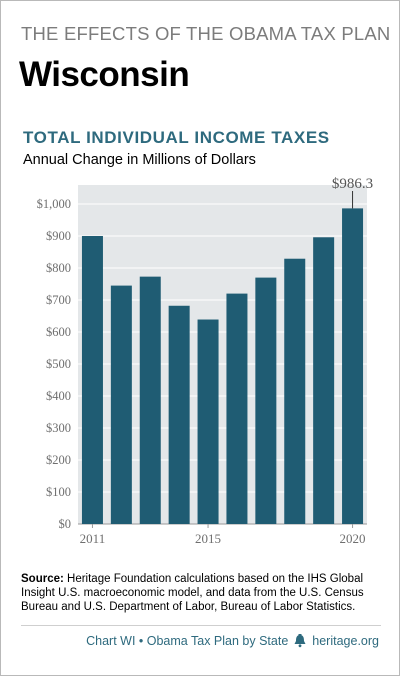 Image resolution: width=400 pixels, height=676 pixels. I want to click on state-title: Wisconsin, so click(104, 74).